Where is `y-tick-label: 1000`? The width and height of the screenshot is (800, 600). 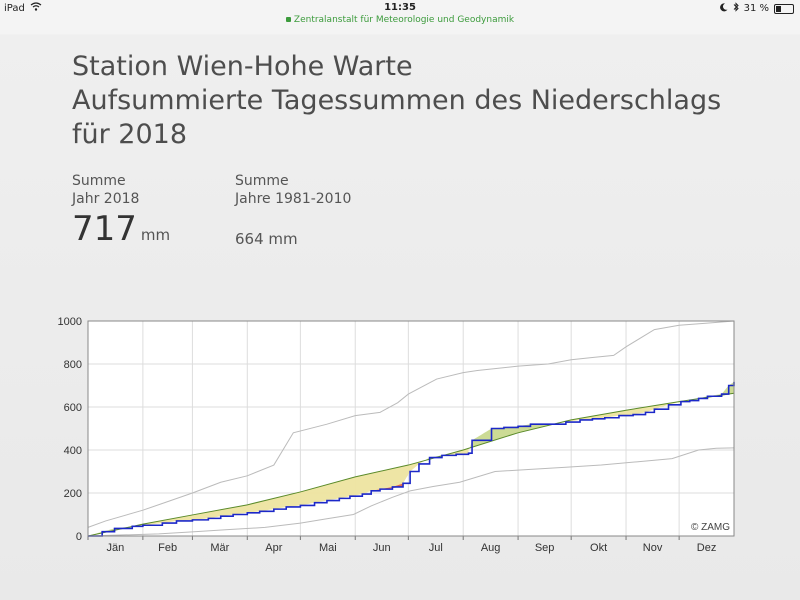
y-tick-label: 1000 is located at coordinates (70, 322).